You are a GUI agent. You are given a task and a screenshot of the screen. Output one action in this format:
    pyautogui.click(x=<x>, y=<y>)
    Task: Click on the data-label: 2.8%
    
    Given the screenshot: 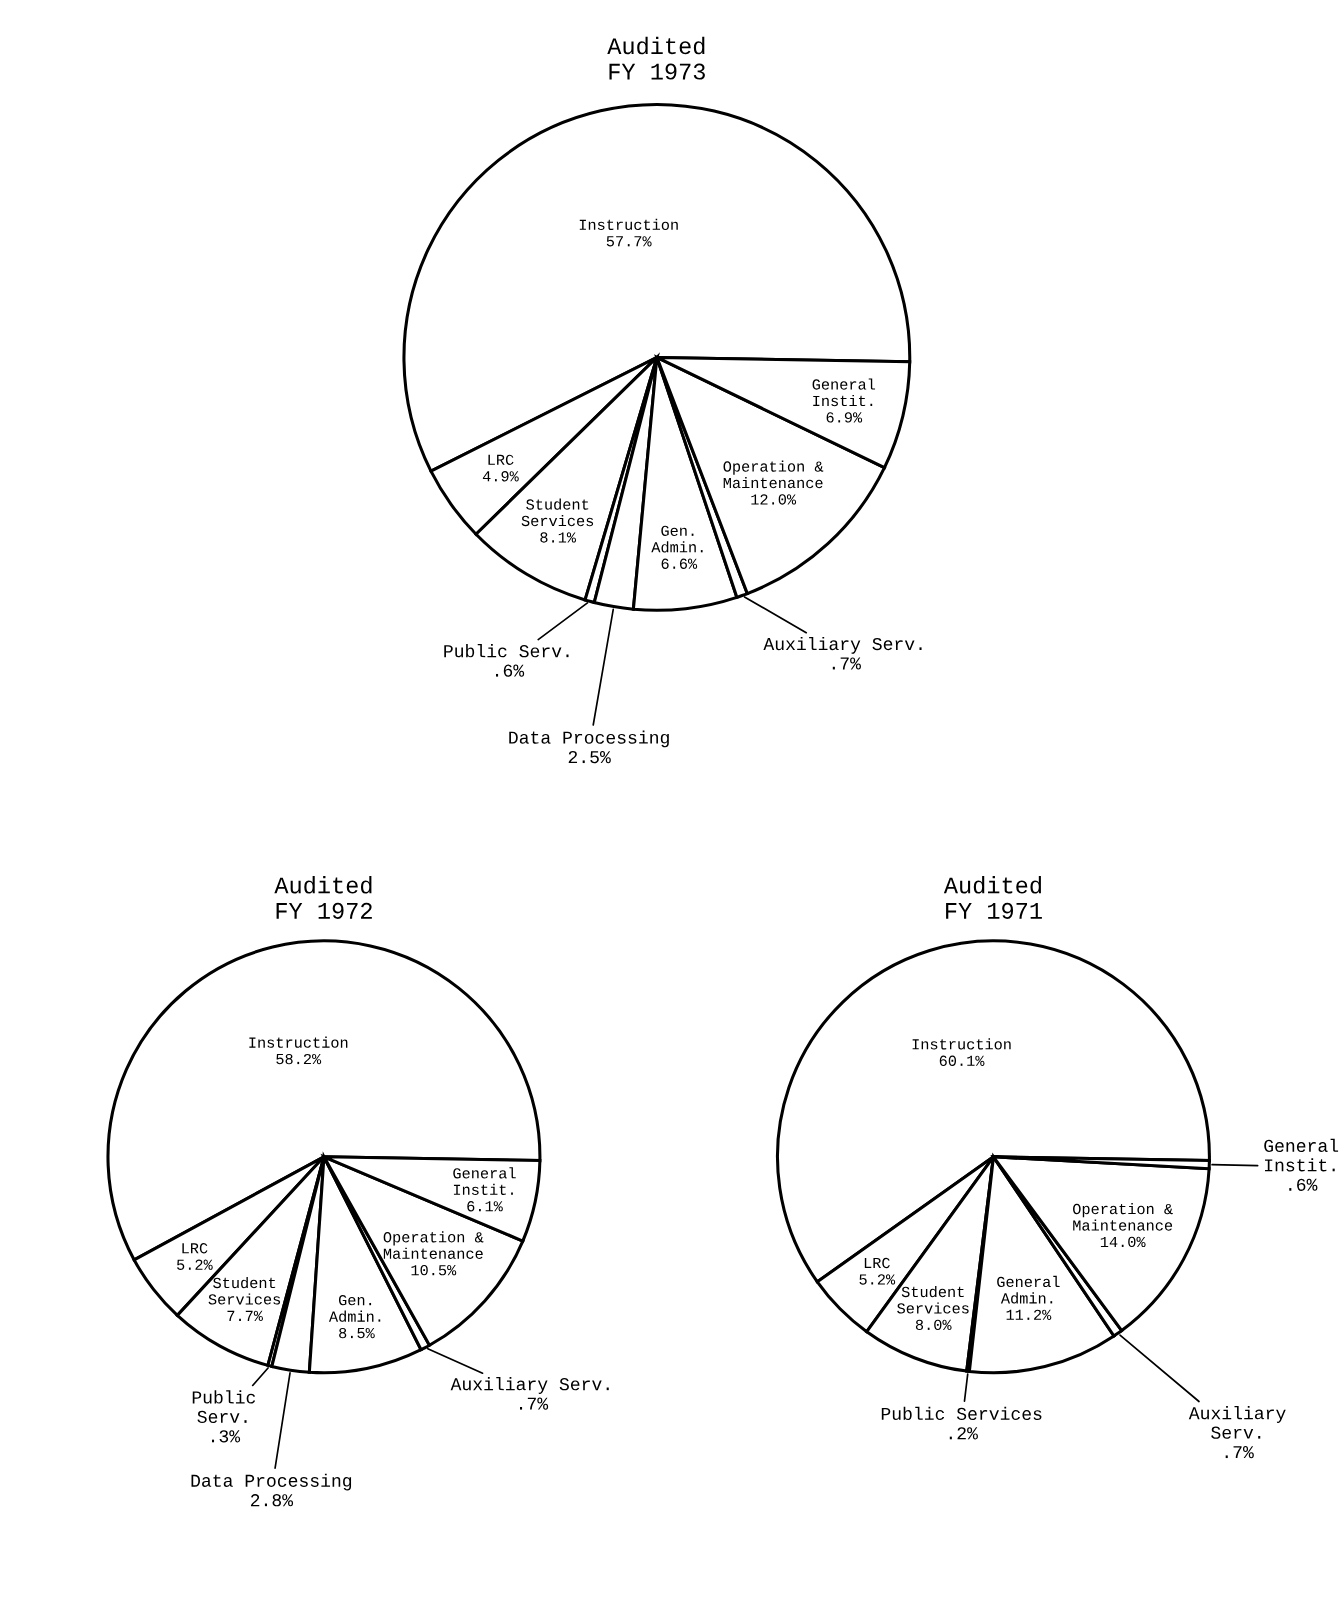 What is the action you would take?
    pyautogui.click(x=272, y=1500)
    